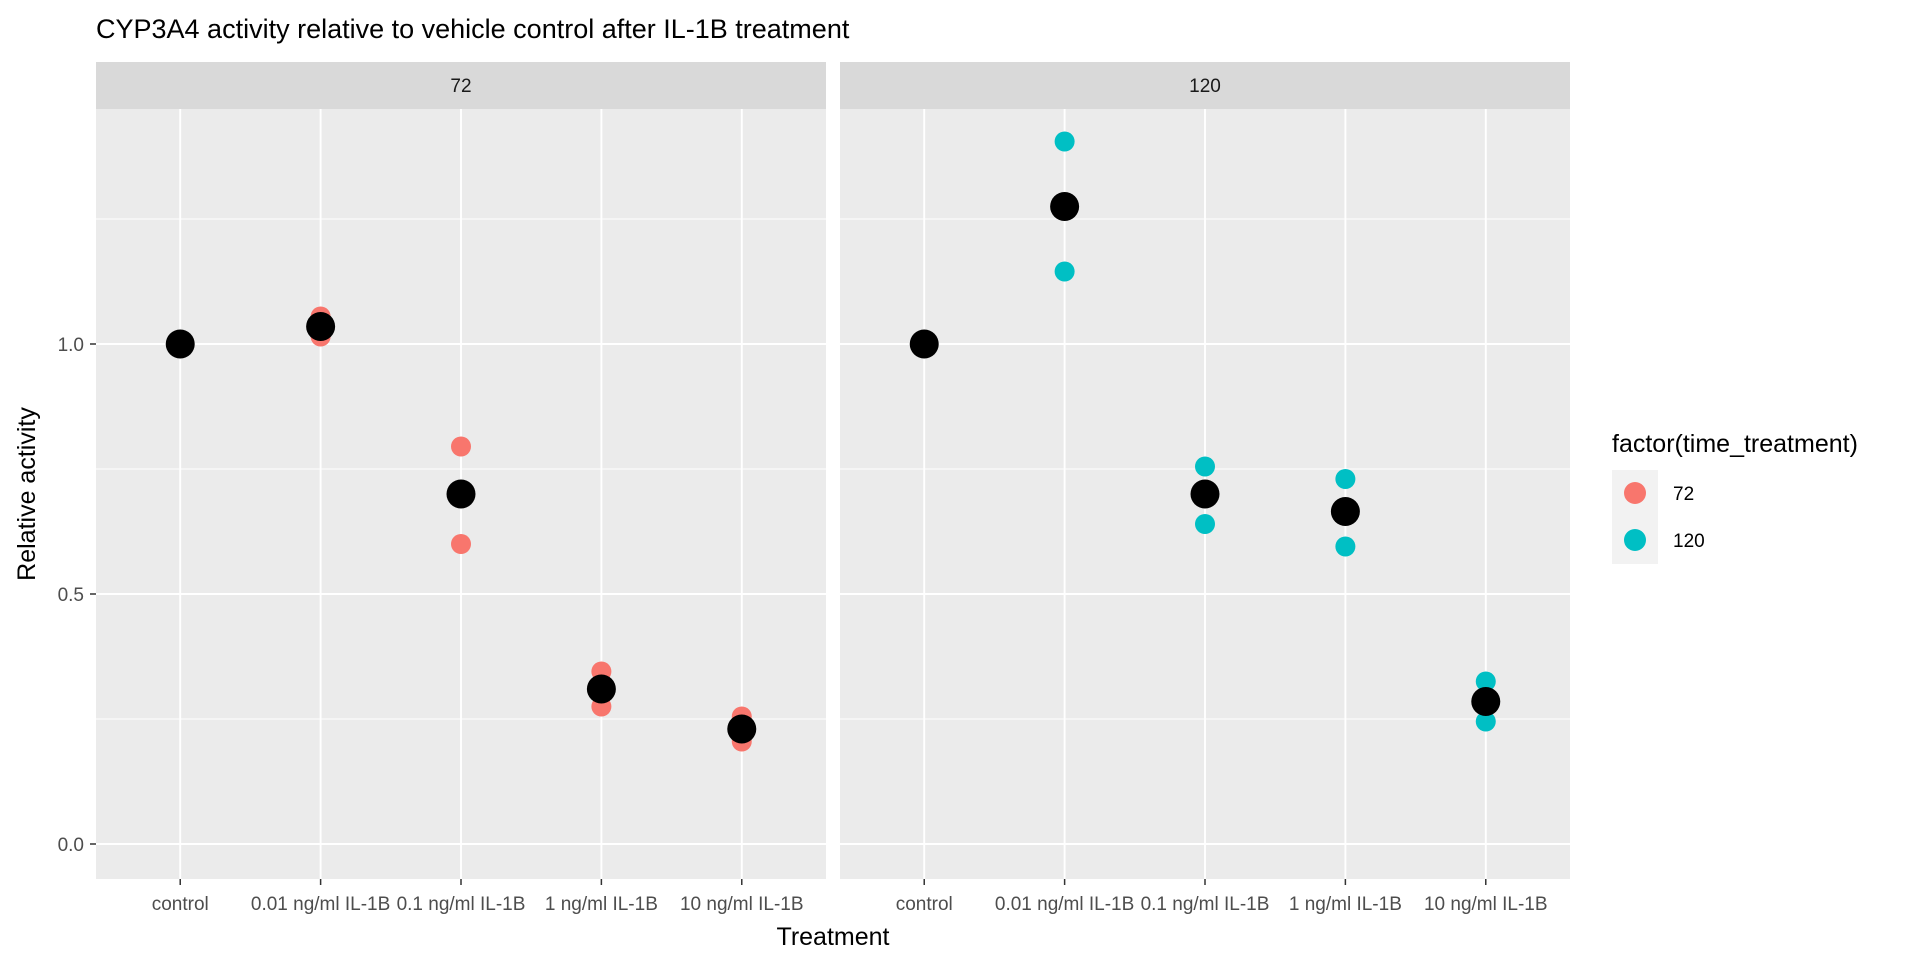 This screenshot has width=1920, height=960. What do you see at coordinates (27, 494) in the screenshot?
I see `y-axis-title: Relative activity` at bounding box center [27, 494].